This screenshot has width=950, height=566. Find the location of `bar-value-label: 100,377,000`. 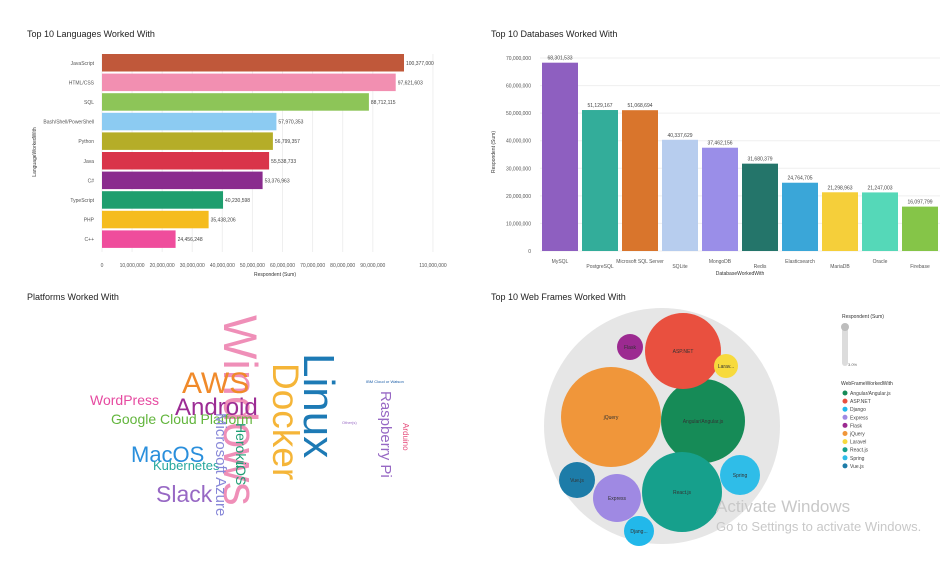

bar-value-label: 100,377,000 is located at coordinates (420, 64).